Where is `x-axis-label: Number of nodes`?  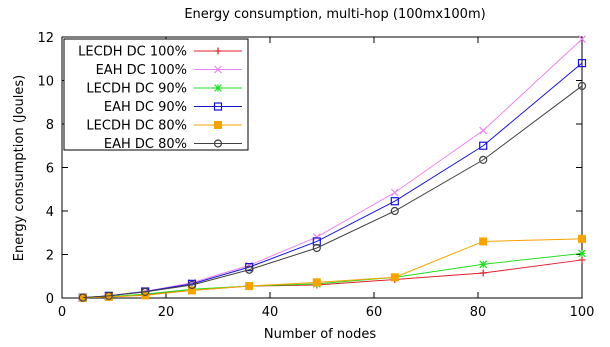 x-axis-label: Number of nodes is located at coordinates (320, 334).